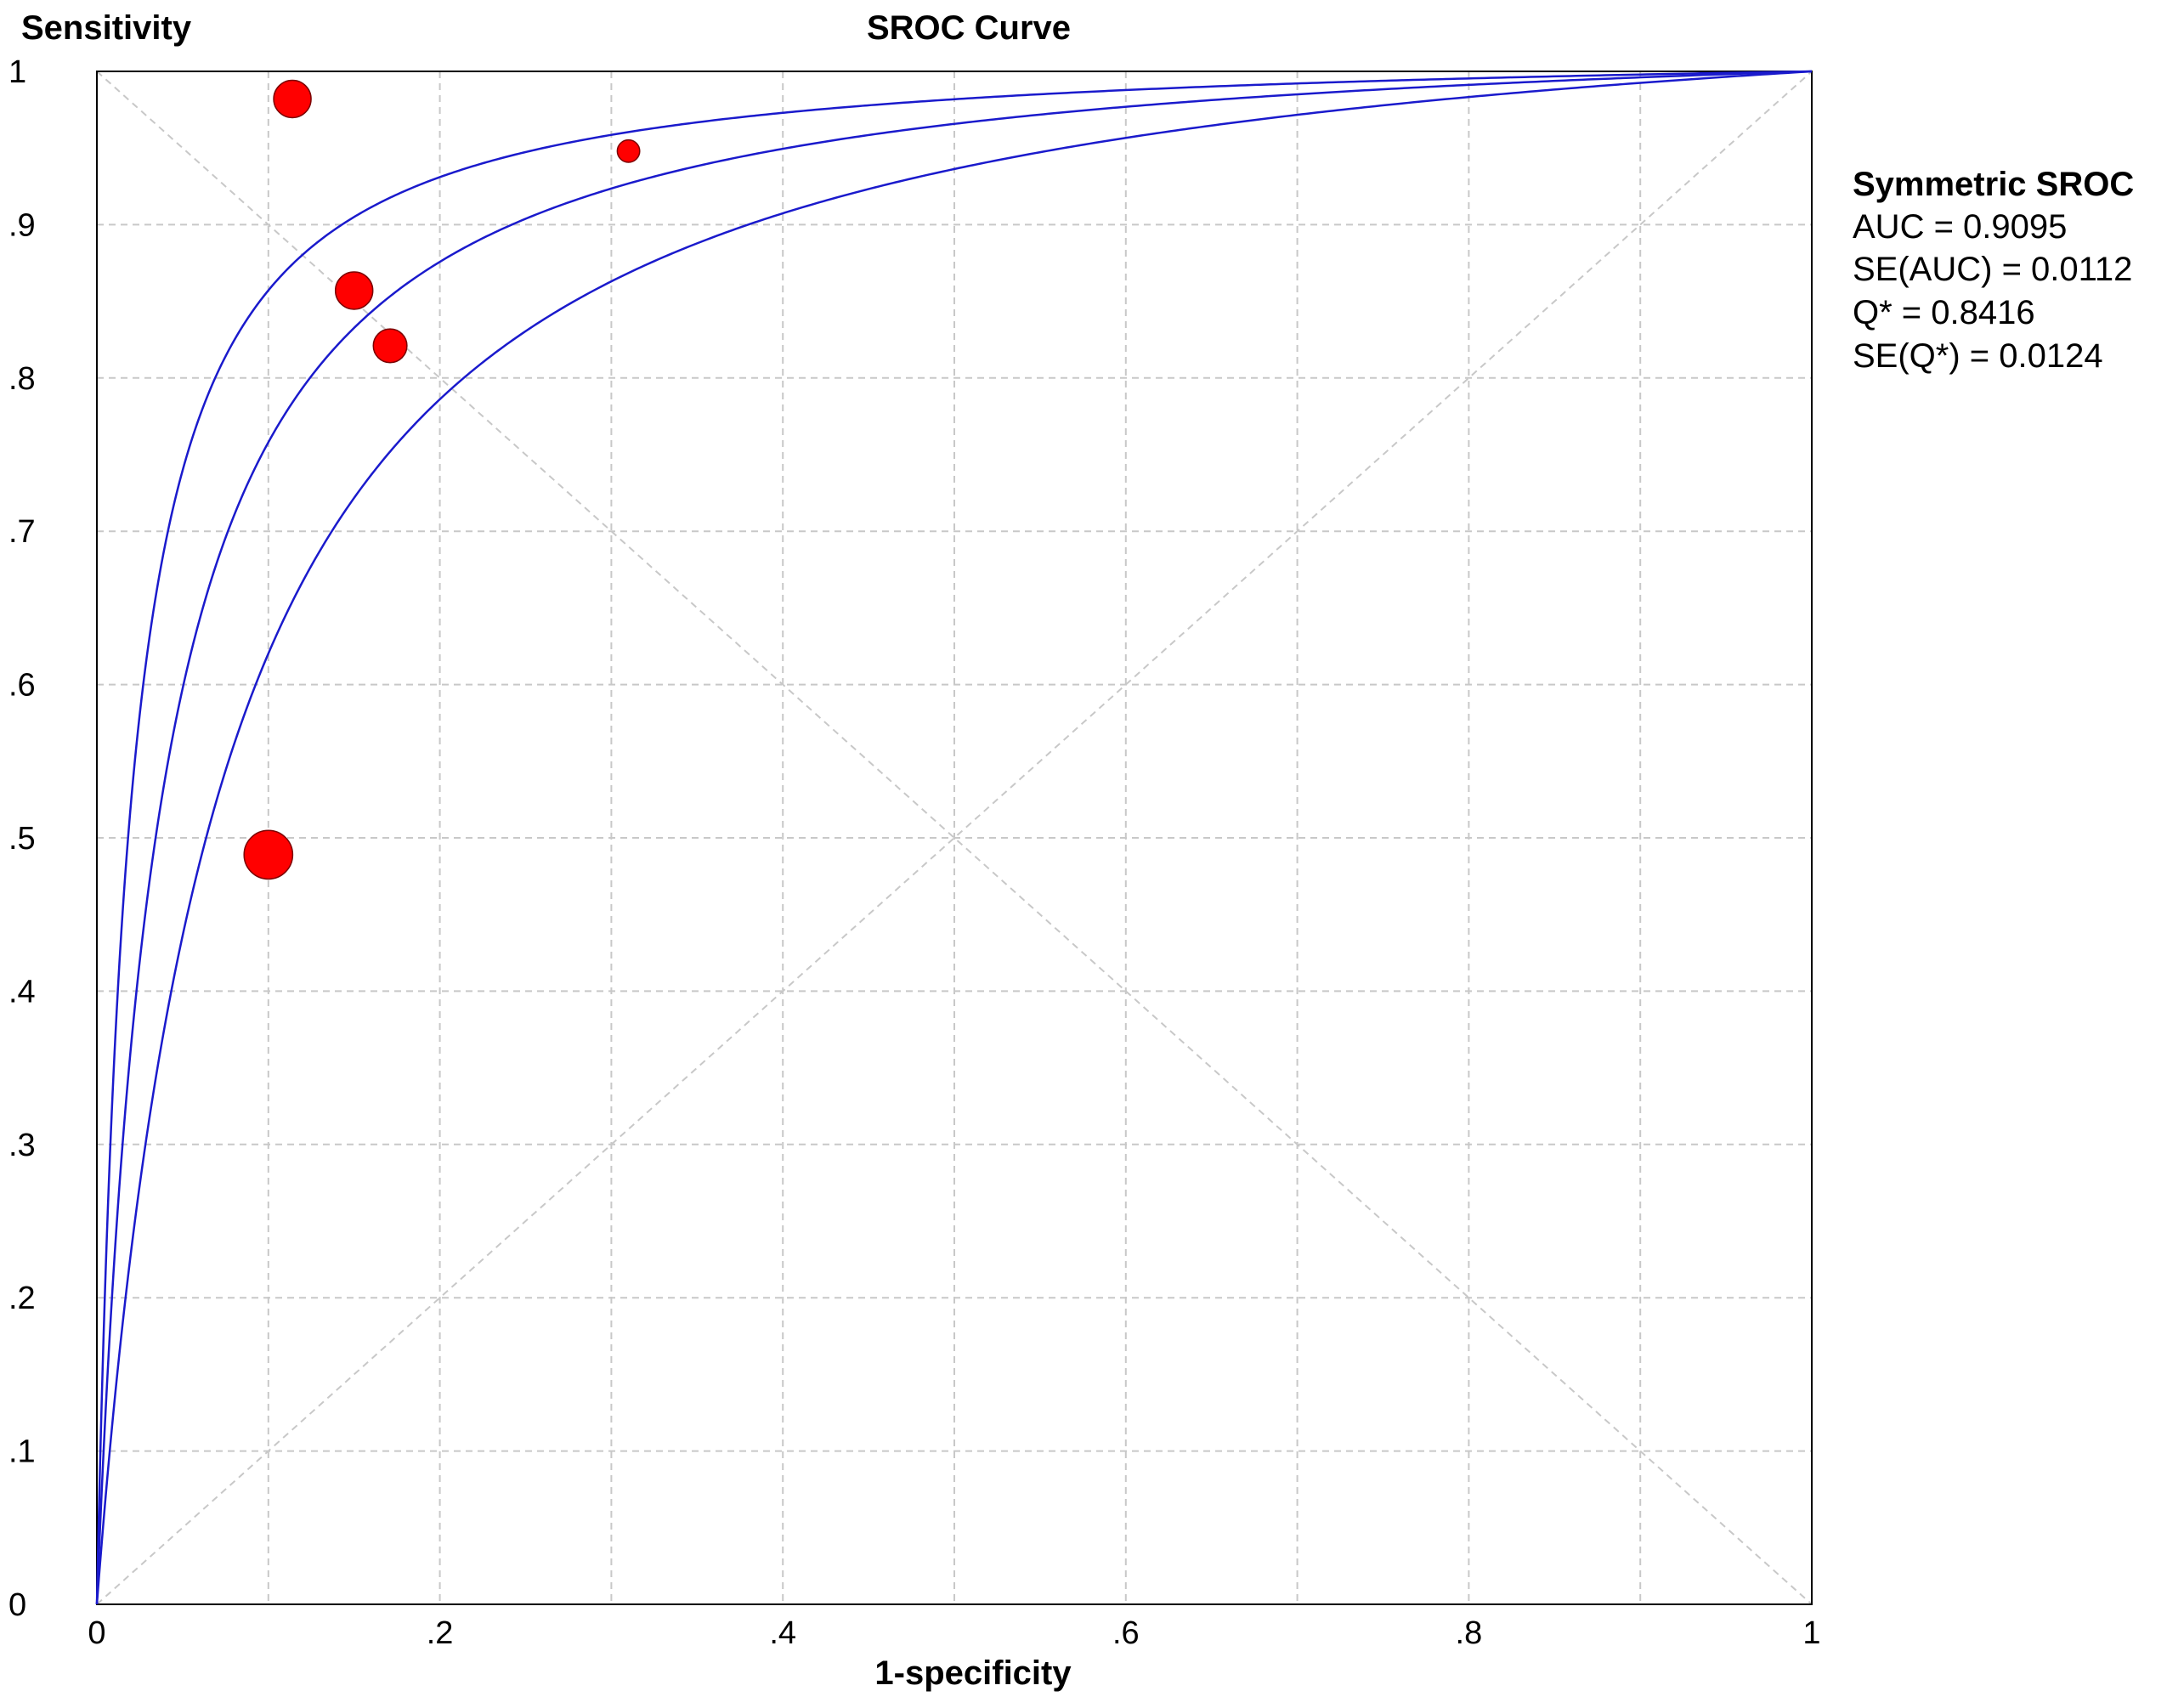  I want to click on x-tick-label: 0, so click(96, 1633).